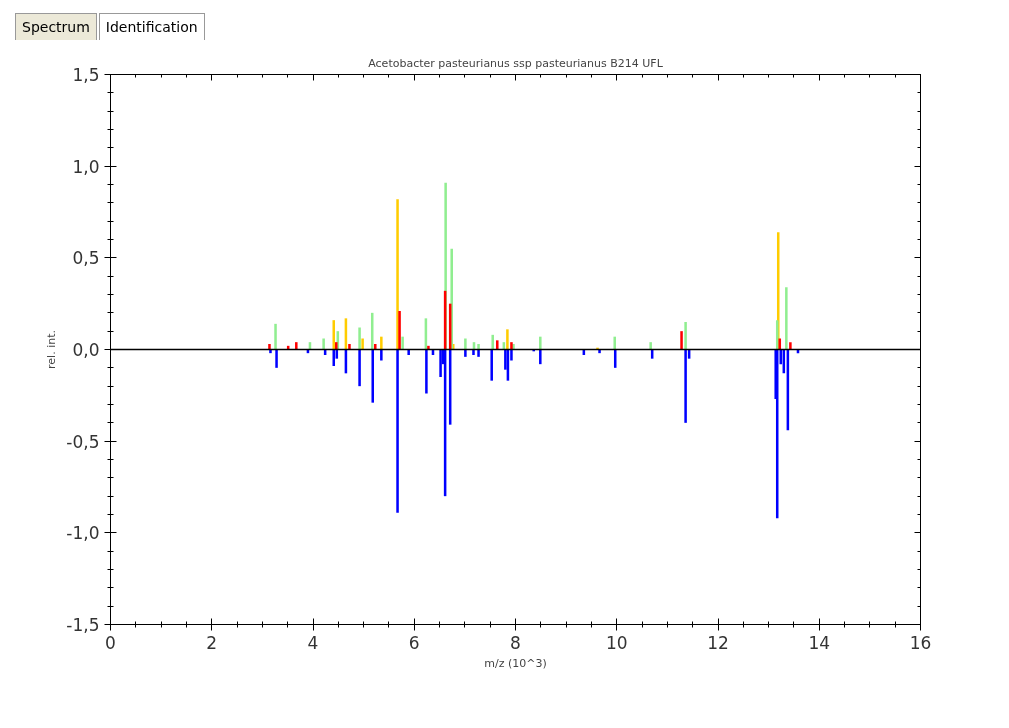  I want to click on x-tick-label: 6, so click(414, 642).